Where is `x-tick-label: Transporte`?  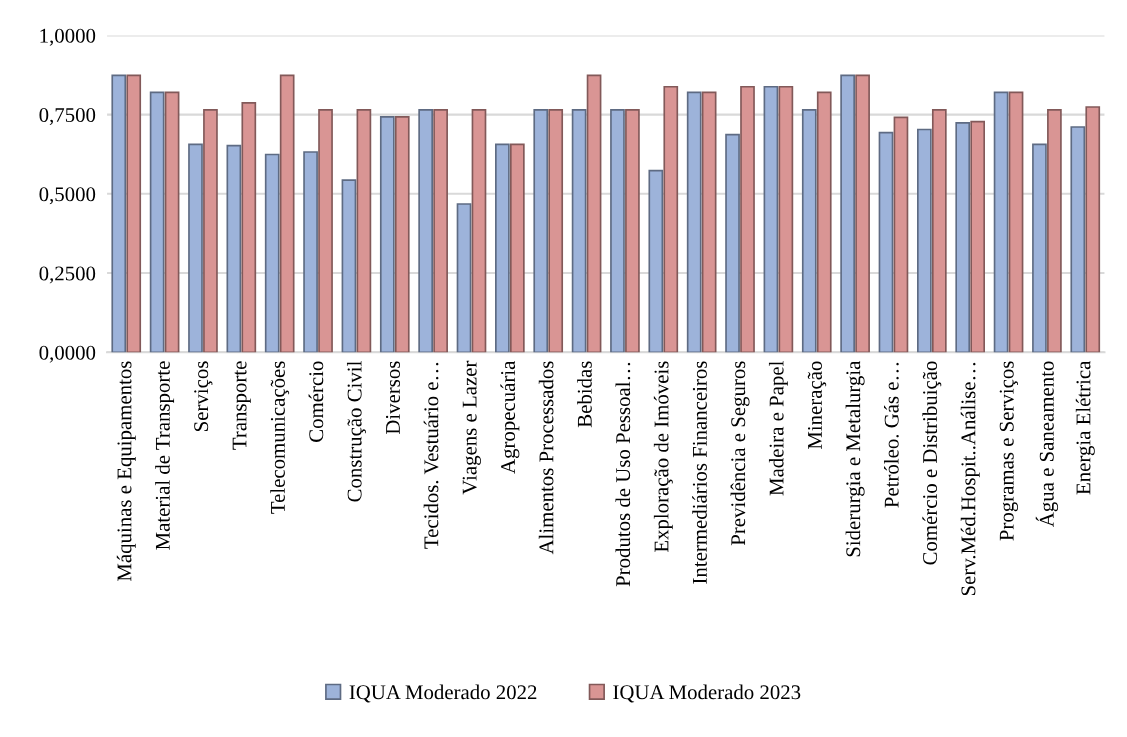 x-tick-label: Transporte is located at coordinates (241, 405).